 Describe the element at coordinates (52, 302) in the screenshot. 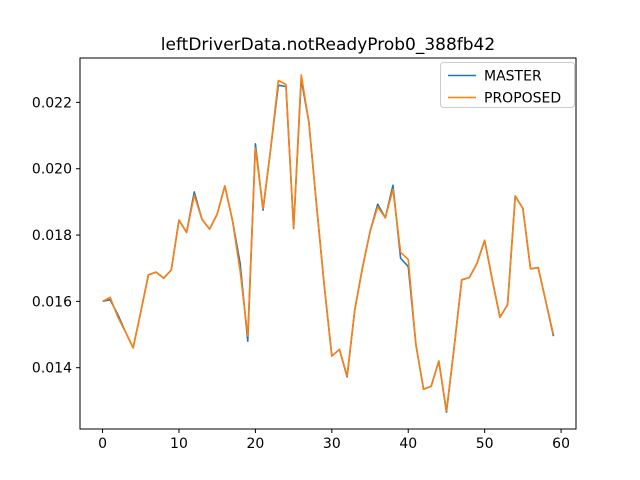

I see `y-tick-label: 0.016` at that location.